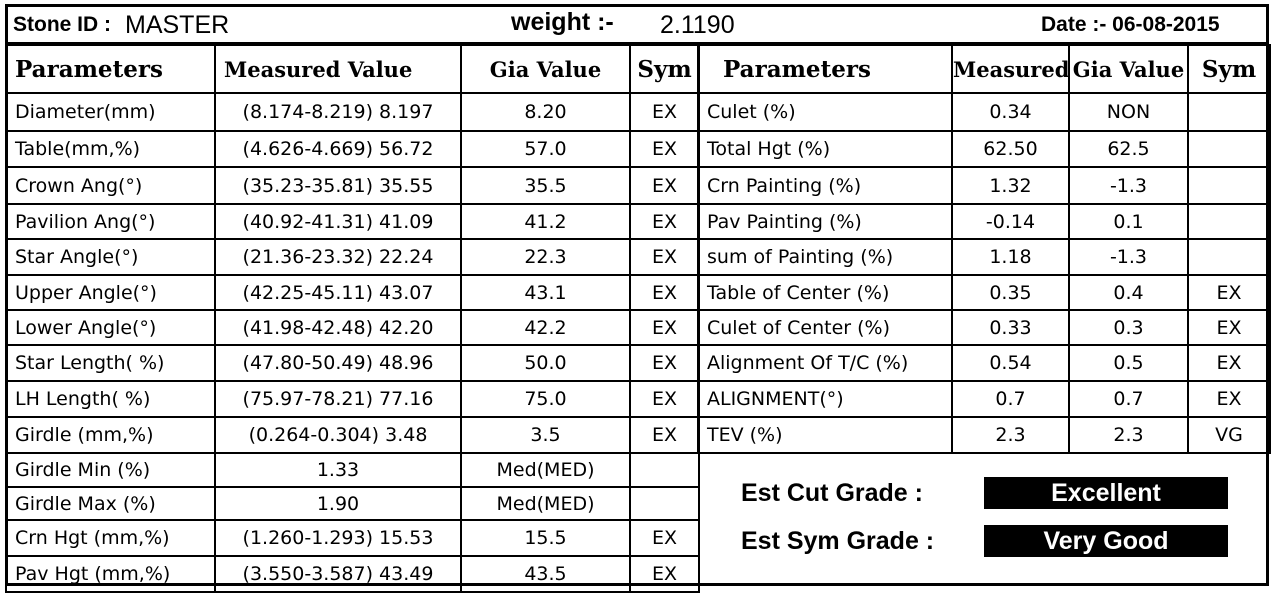 Image resolution: width=1277 pixels, height=593 pixels. I want to click on gia-value: -1.3, so click(1128, 185).